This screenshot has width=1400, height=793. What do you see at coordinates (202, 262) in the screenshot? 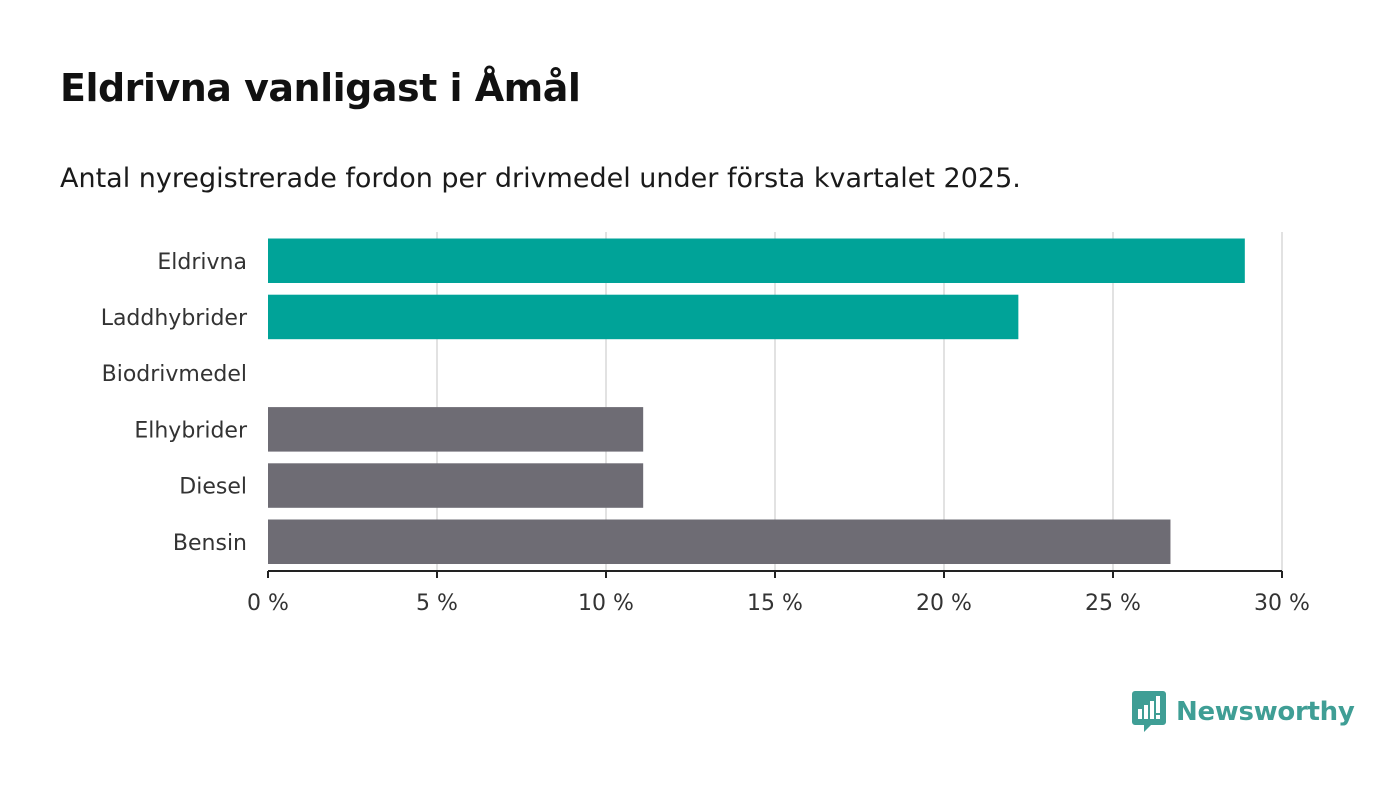
I see `category-label-eldrivna: Eldrivna` at bounding box center [202, 262].